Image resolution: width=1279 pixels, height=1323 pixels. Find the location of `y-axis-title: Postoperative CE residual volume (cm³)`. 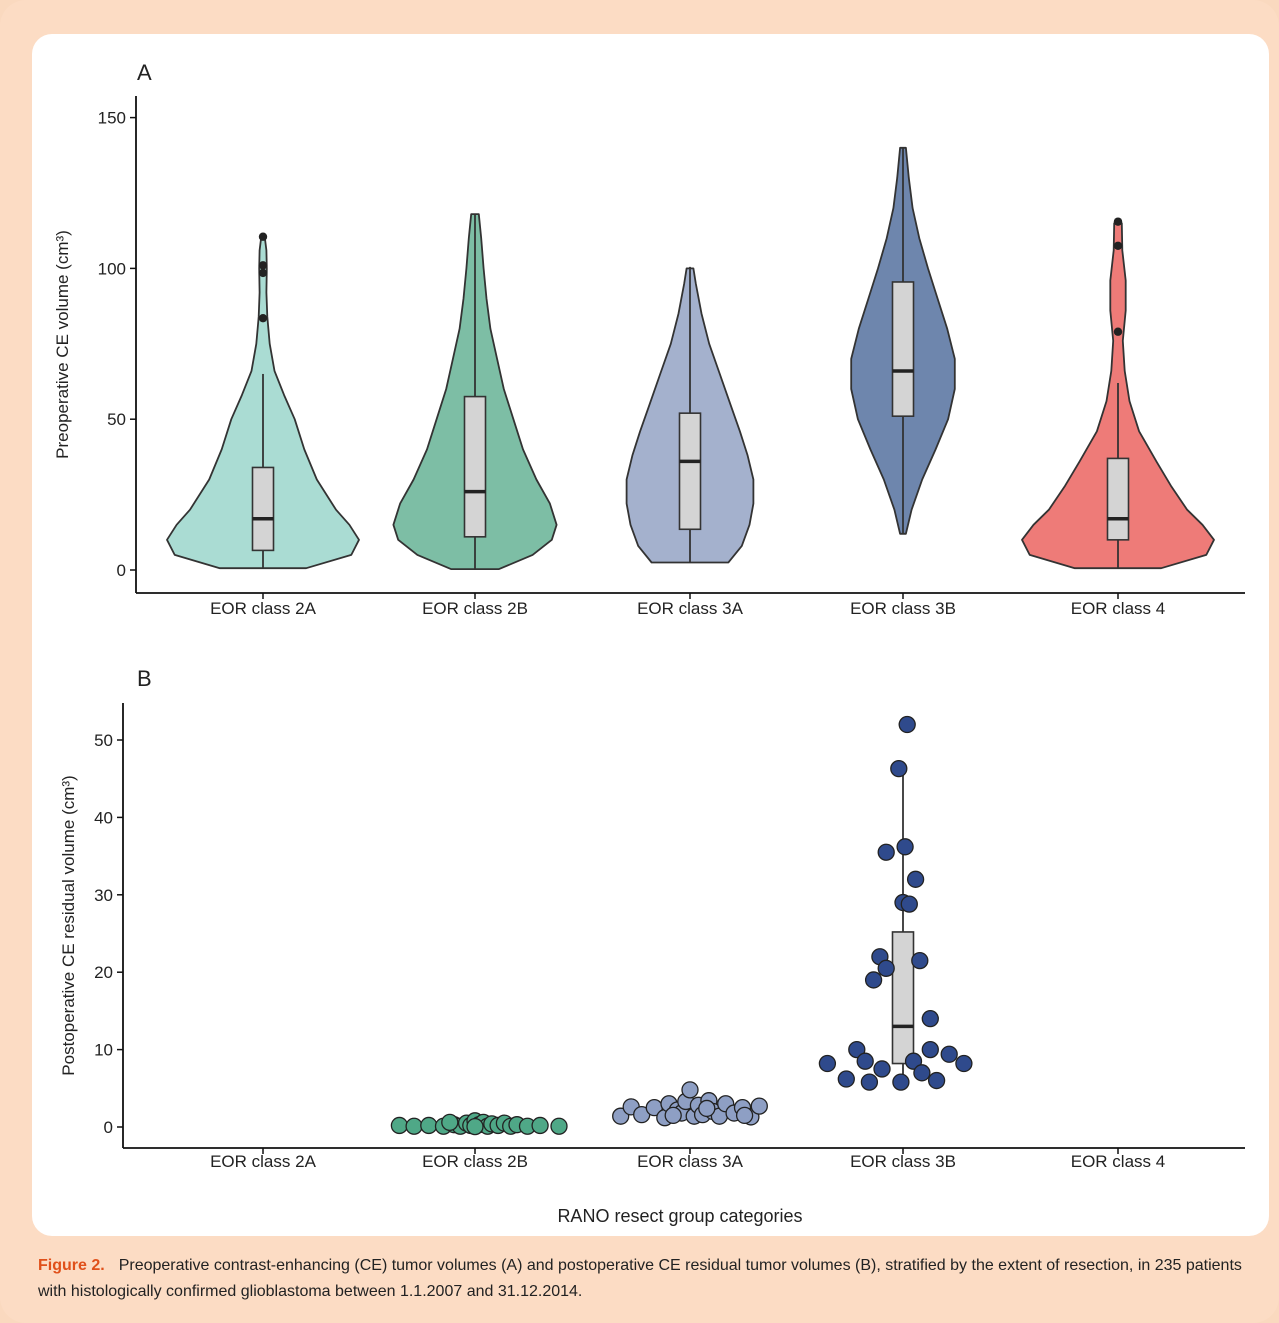

y-axis-title: Postoperative CE residual volume (cm³) is located at coordinates (68, 925).